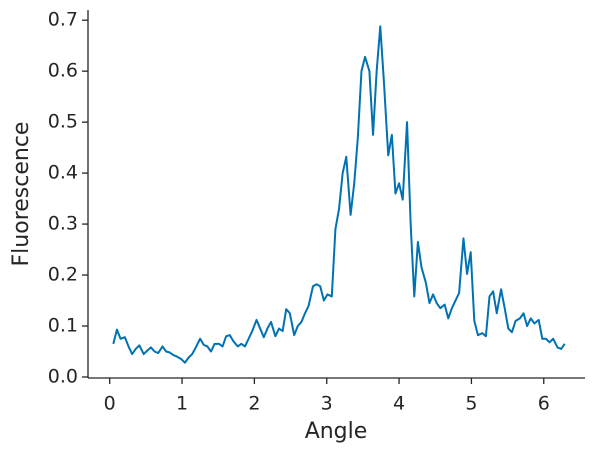 The image size is (595, 455). What do you see at coordinates (63, 122) in the screenshot?
I see `y-tick-label: 0.5` at bounding box center [63, 122].